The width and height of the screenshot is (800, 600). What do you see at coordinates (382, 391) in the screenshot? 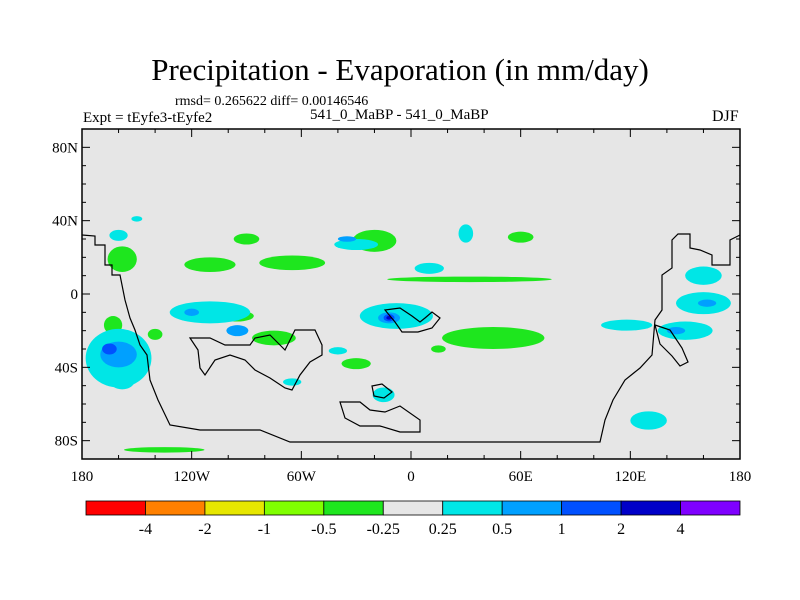
I see `coastline-island-c` at bounding box center [382, 391].